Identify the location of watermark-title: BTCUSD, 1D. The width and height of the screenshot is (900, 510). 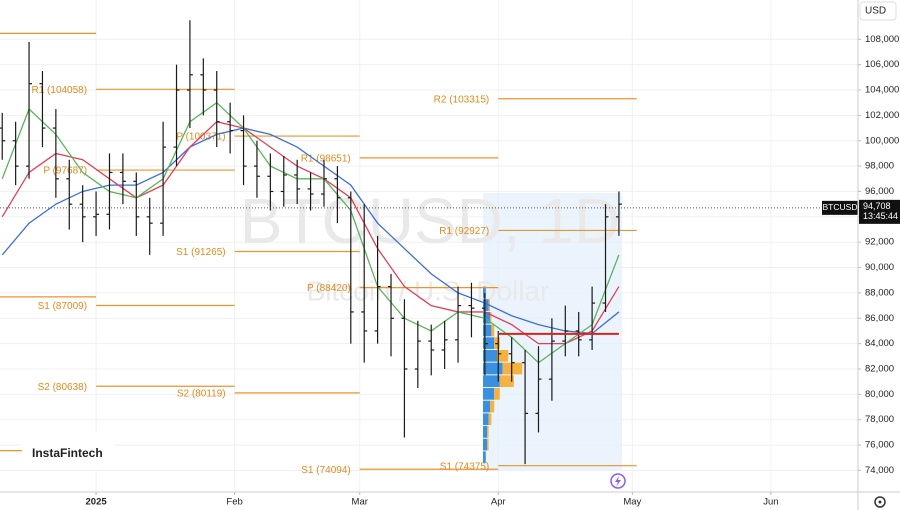
(430, 221).